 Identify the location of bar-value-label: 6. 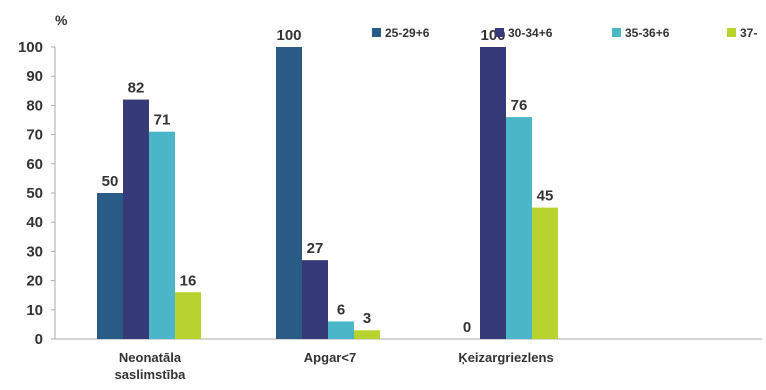
(341, 309).